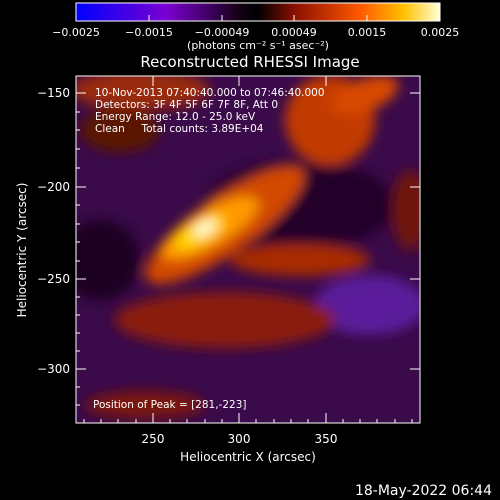 The height and width of the screenshot is (500, 500). Describe the element at coordinates (367, 32) in the screenshot. I see `colorbar-tick-label: 0.0015` at that location.